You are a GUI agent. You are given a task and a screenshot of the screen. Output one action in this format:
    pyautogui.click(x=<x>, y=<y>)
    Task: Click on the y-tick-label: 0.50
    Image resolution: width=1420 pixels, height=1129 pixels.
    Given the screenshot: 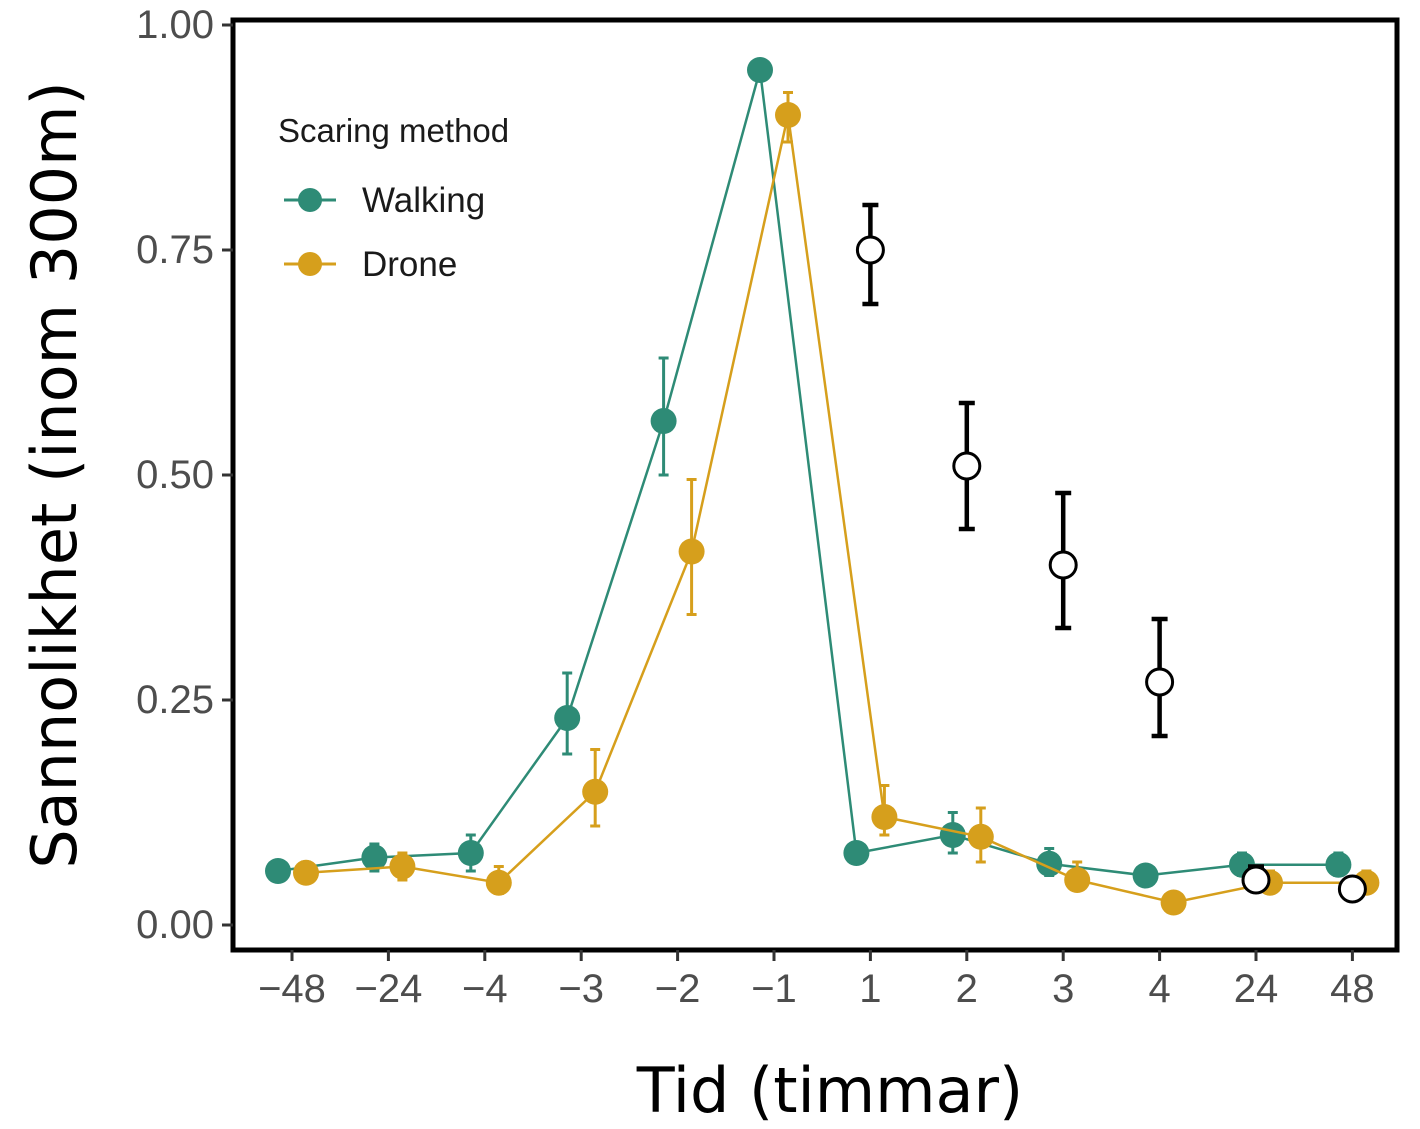 What is the action you would take?
    pyautogui.click(x=175, y=475)
    